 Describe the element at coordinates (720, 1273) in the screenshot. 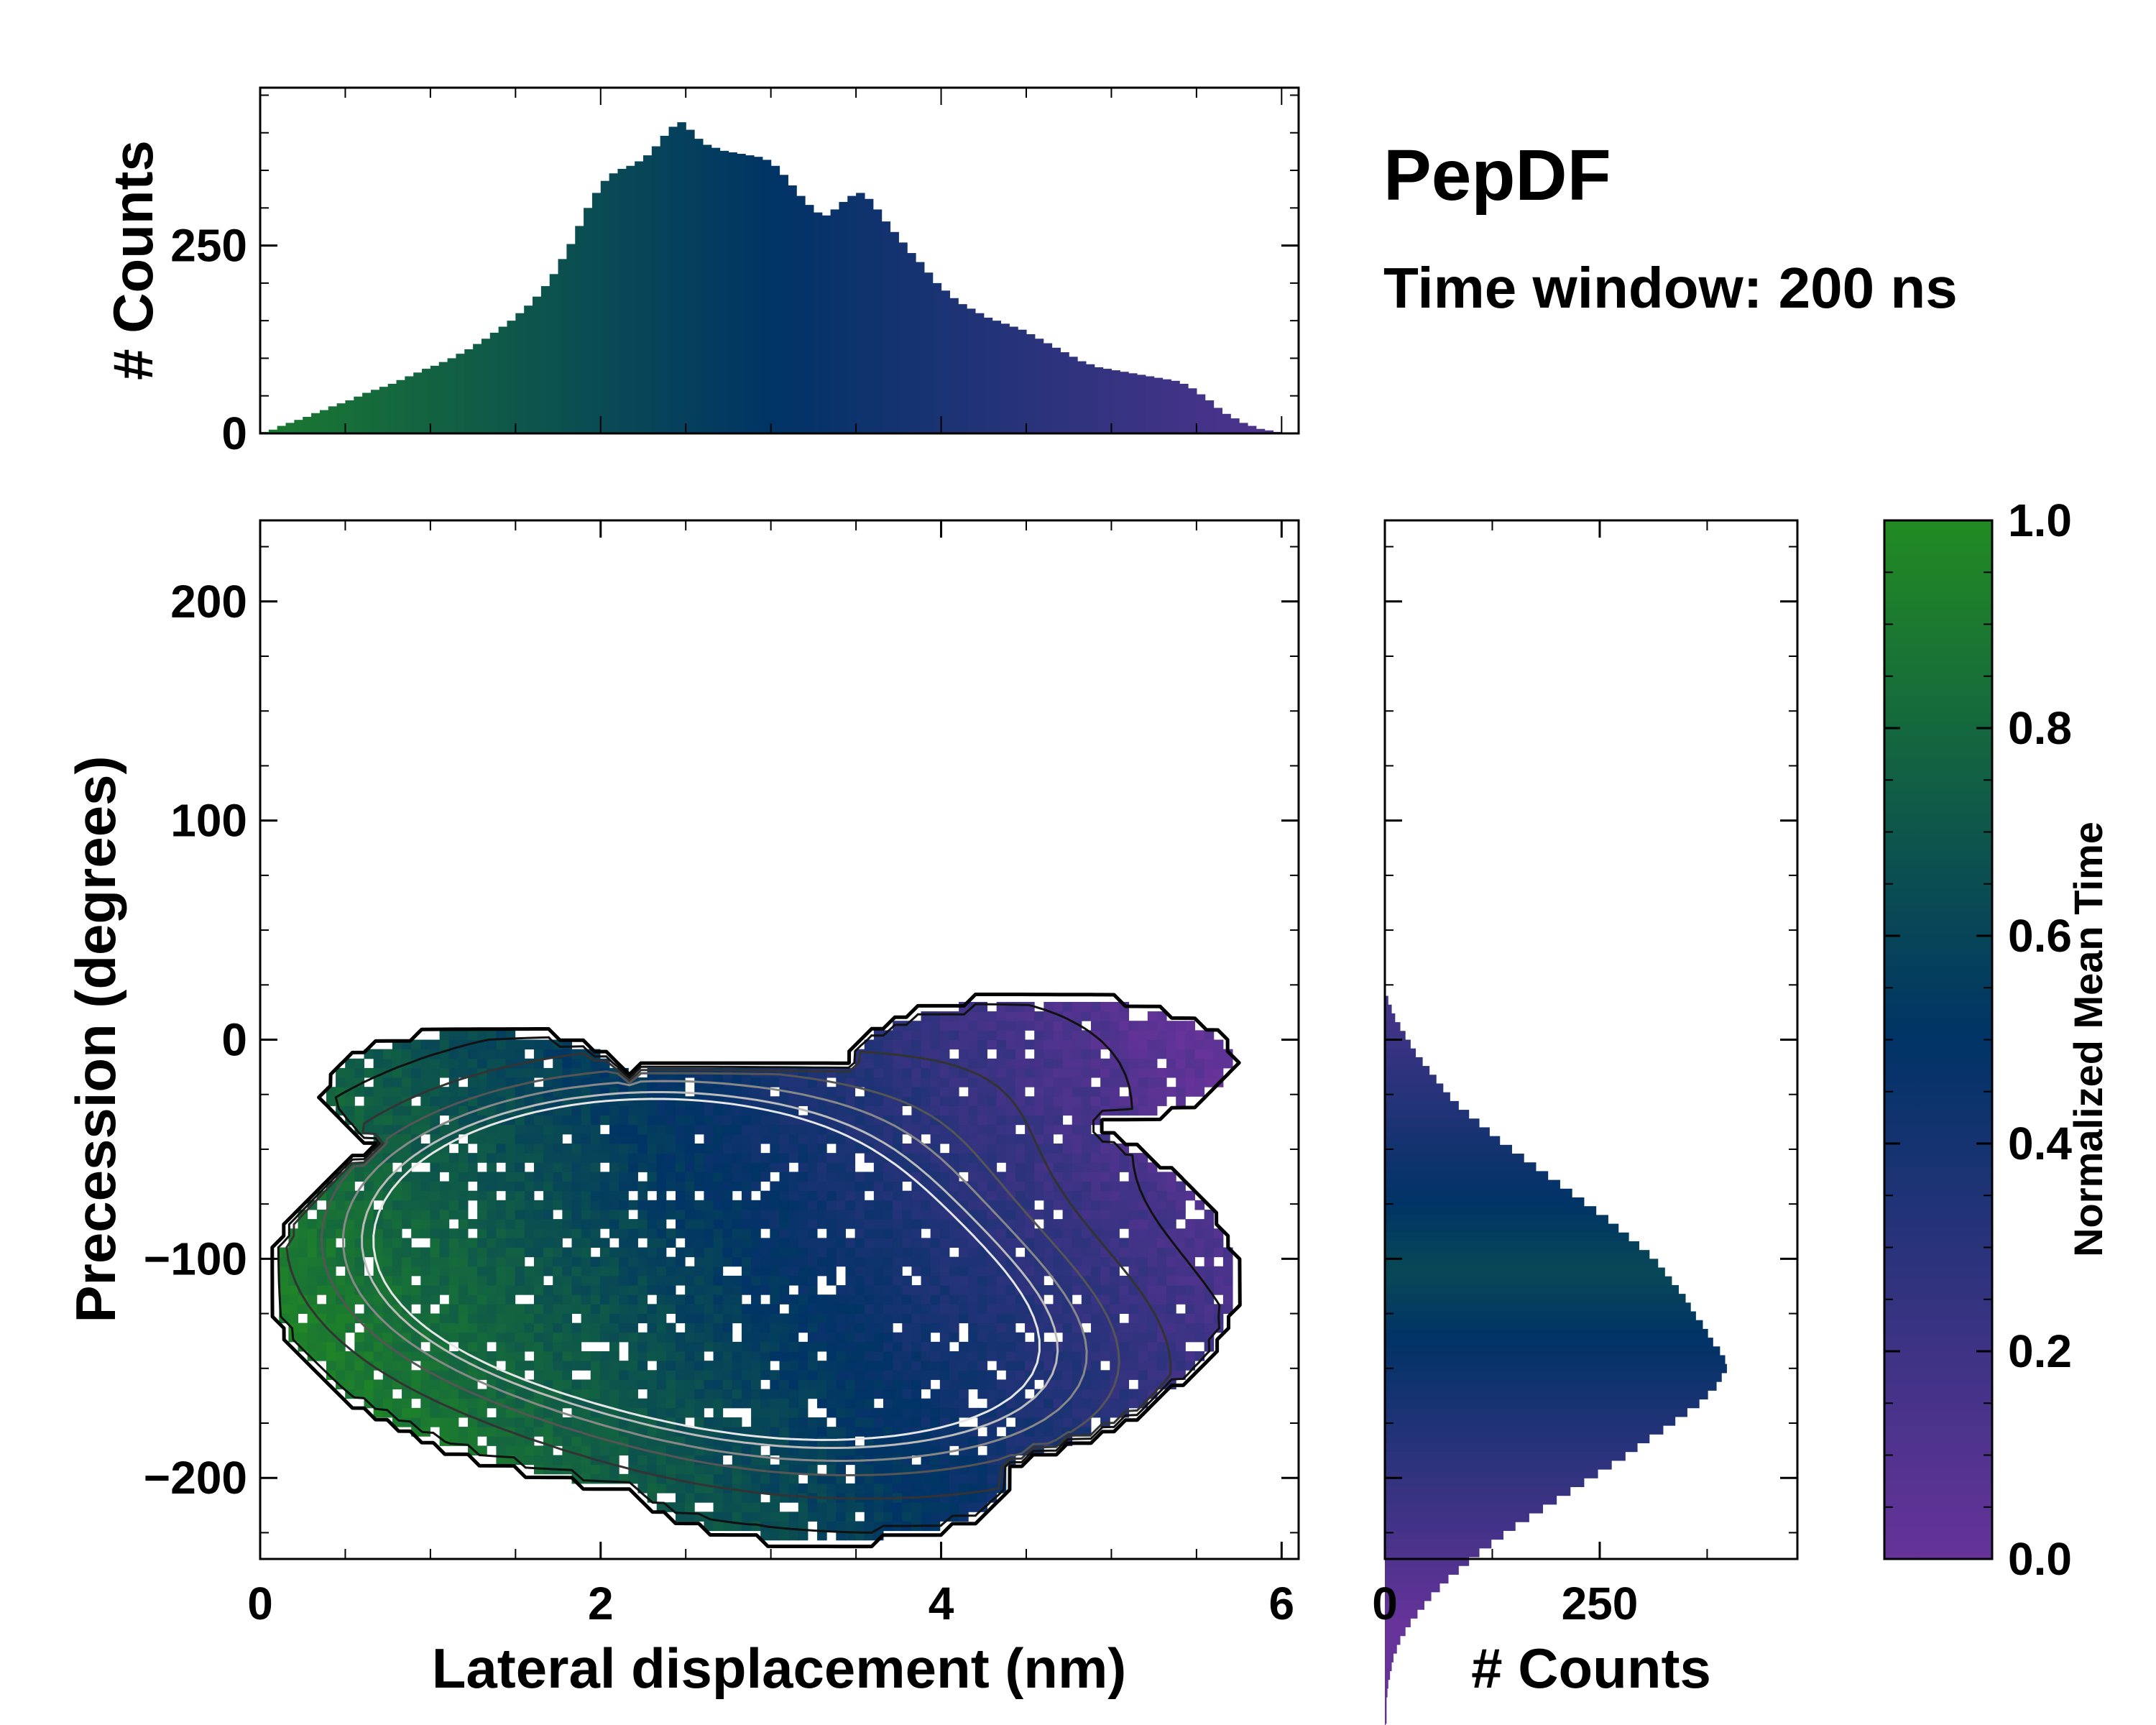

I see `density-contour-line` at that location.